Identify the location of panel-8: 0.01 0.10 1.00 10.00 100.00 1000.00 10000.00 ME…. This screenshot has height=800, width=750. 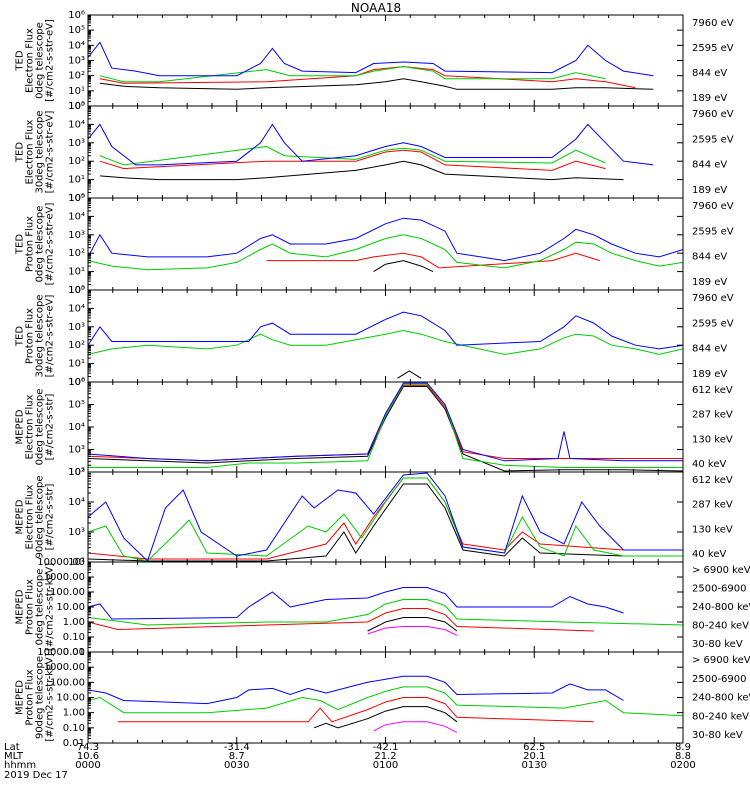
(382, 698).